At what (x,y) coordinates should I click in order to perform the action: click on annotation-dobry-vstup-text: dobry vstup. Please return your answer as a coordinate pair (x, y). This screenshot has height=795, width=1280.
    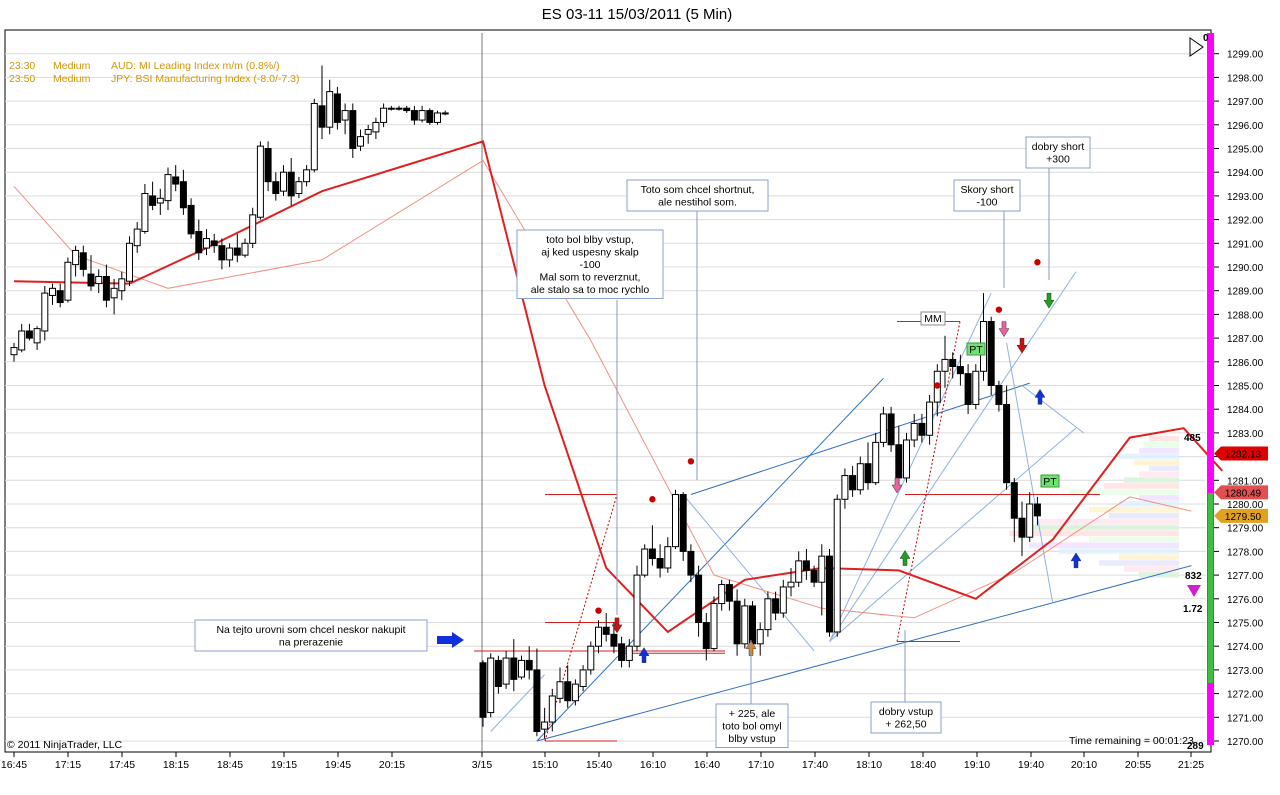
    Looking at the image, I should click on (906, 712).